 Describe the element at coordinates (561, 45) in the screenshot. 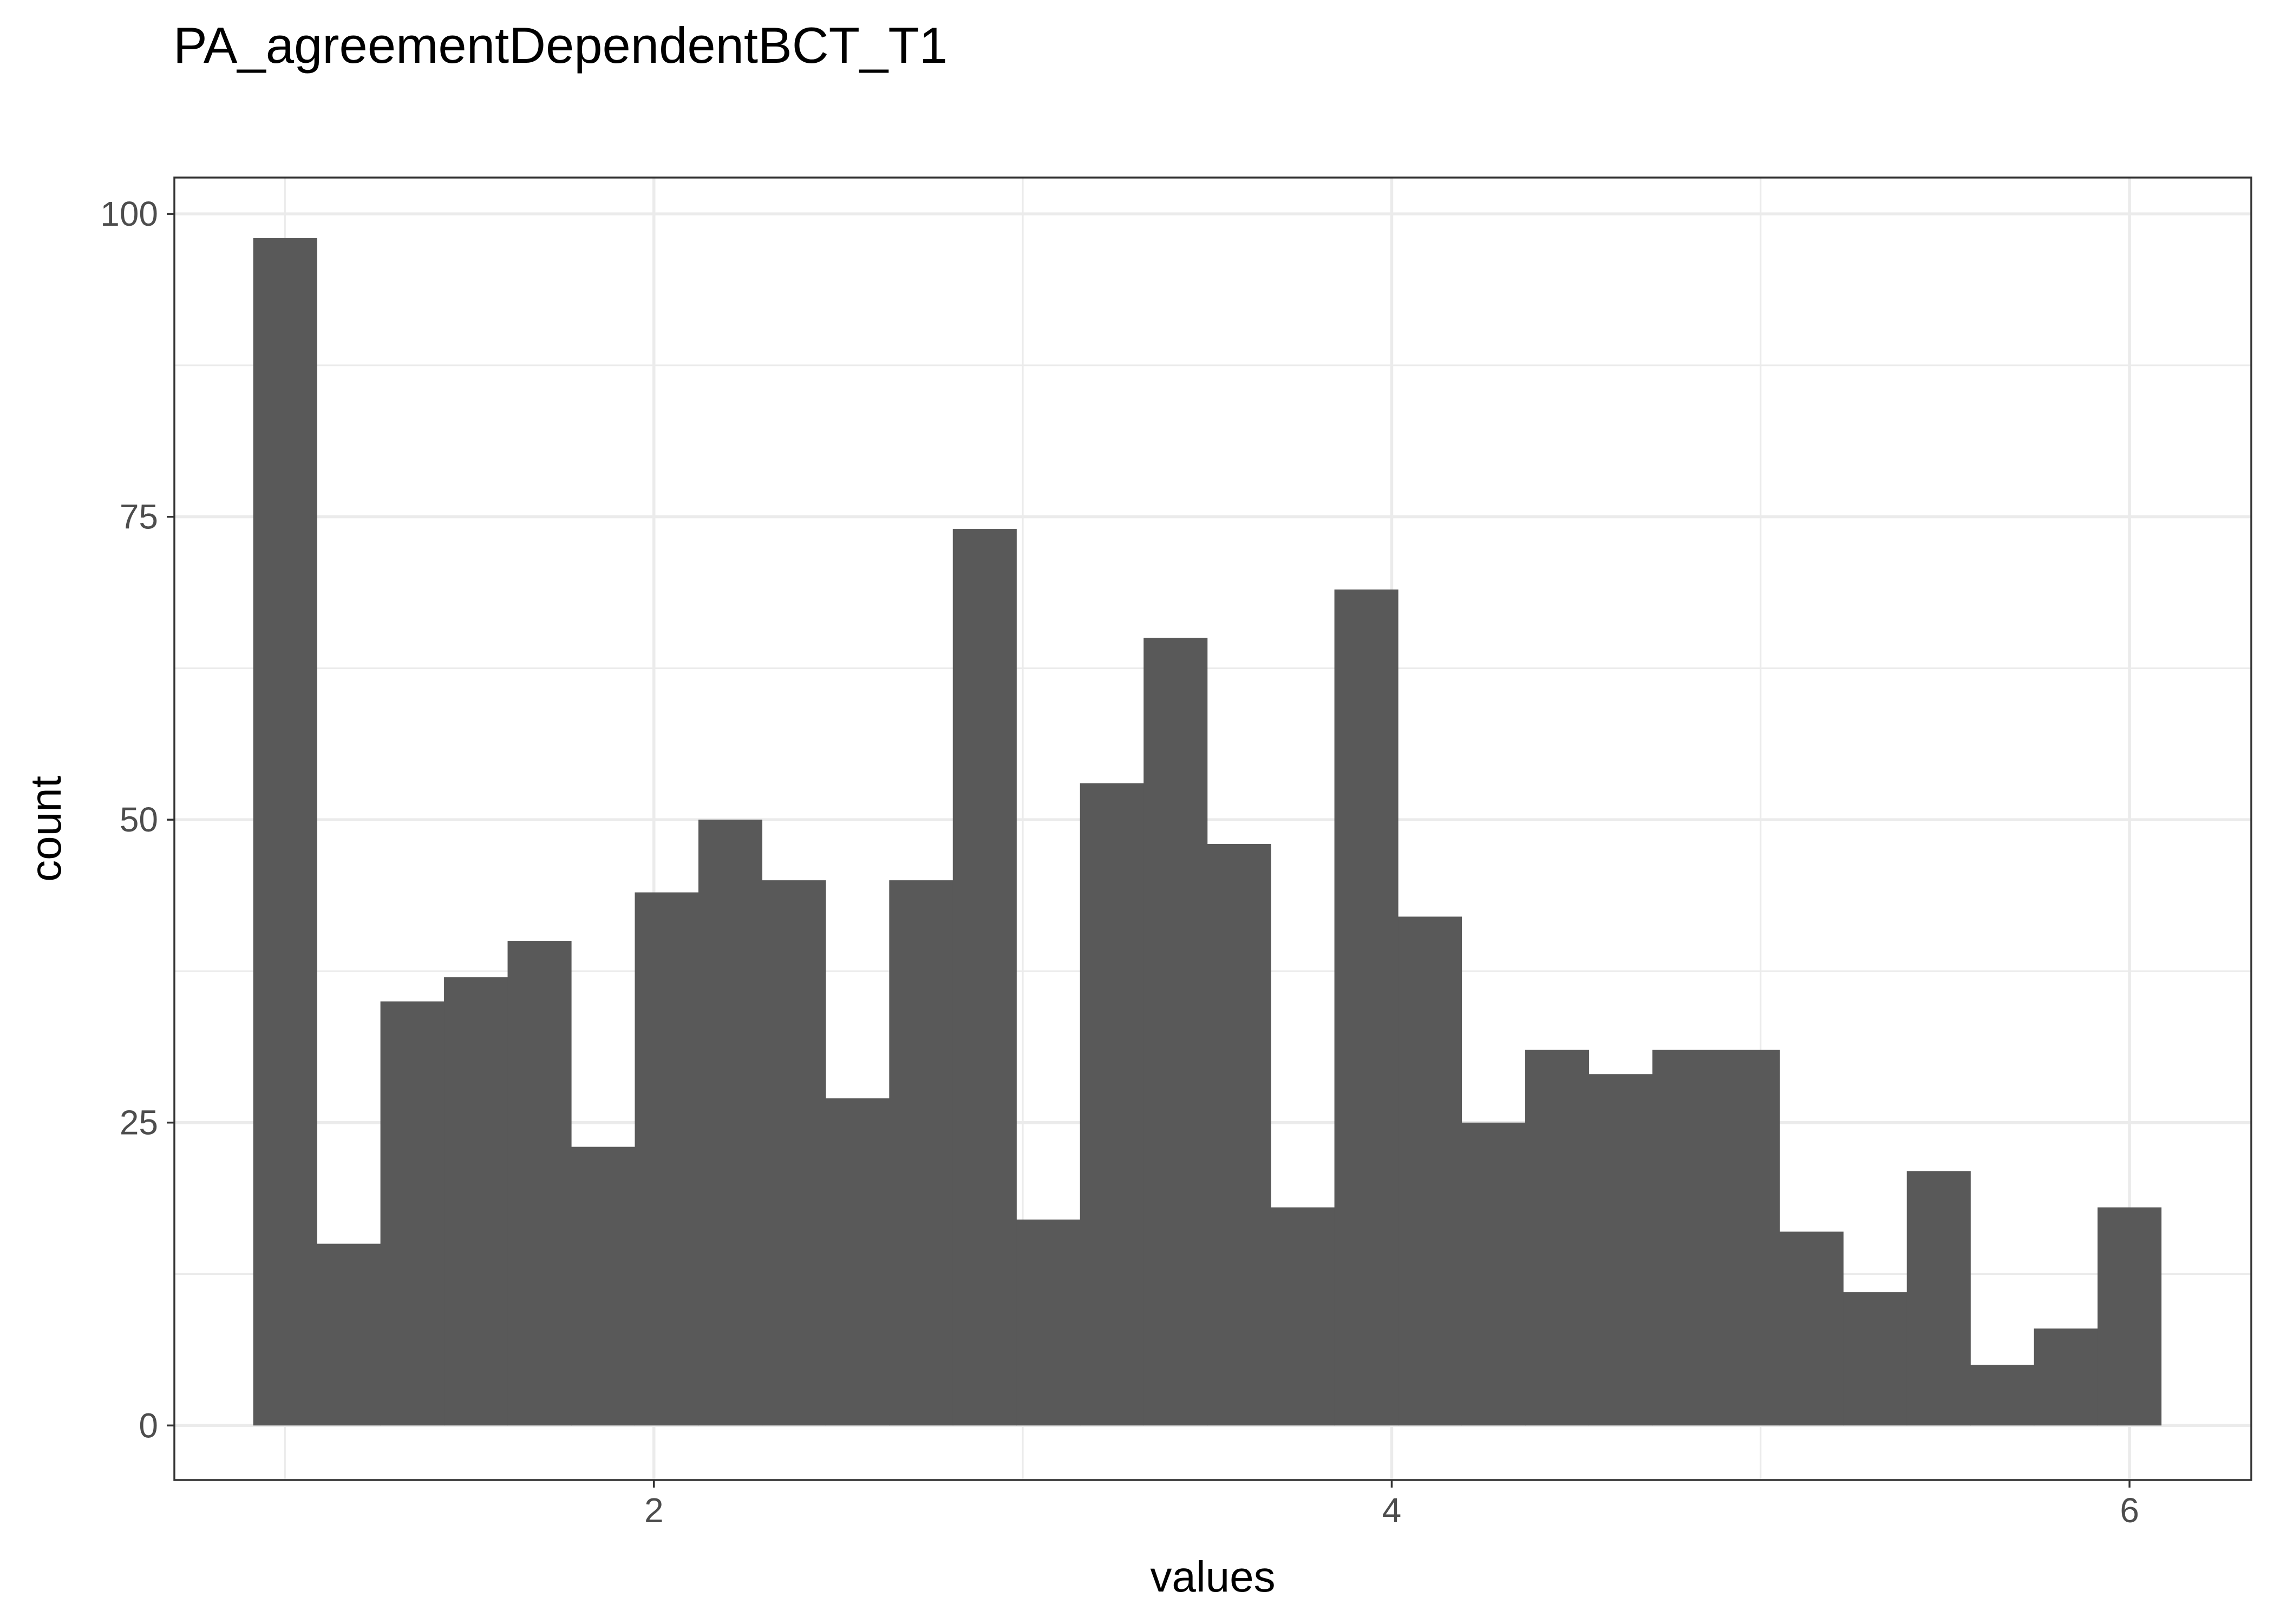

I see `chart-title: PA_agreementDependentBCT_T1` at that location.